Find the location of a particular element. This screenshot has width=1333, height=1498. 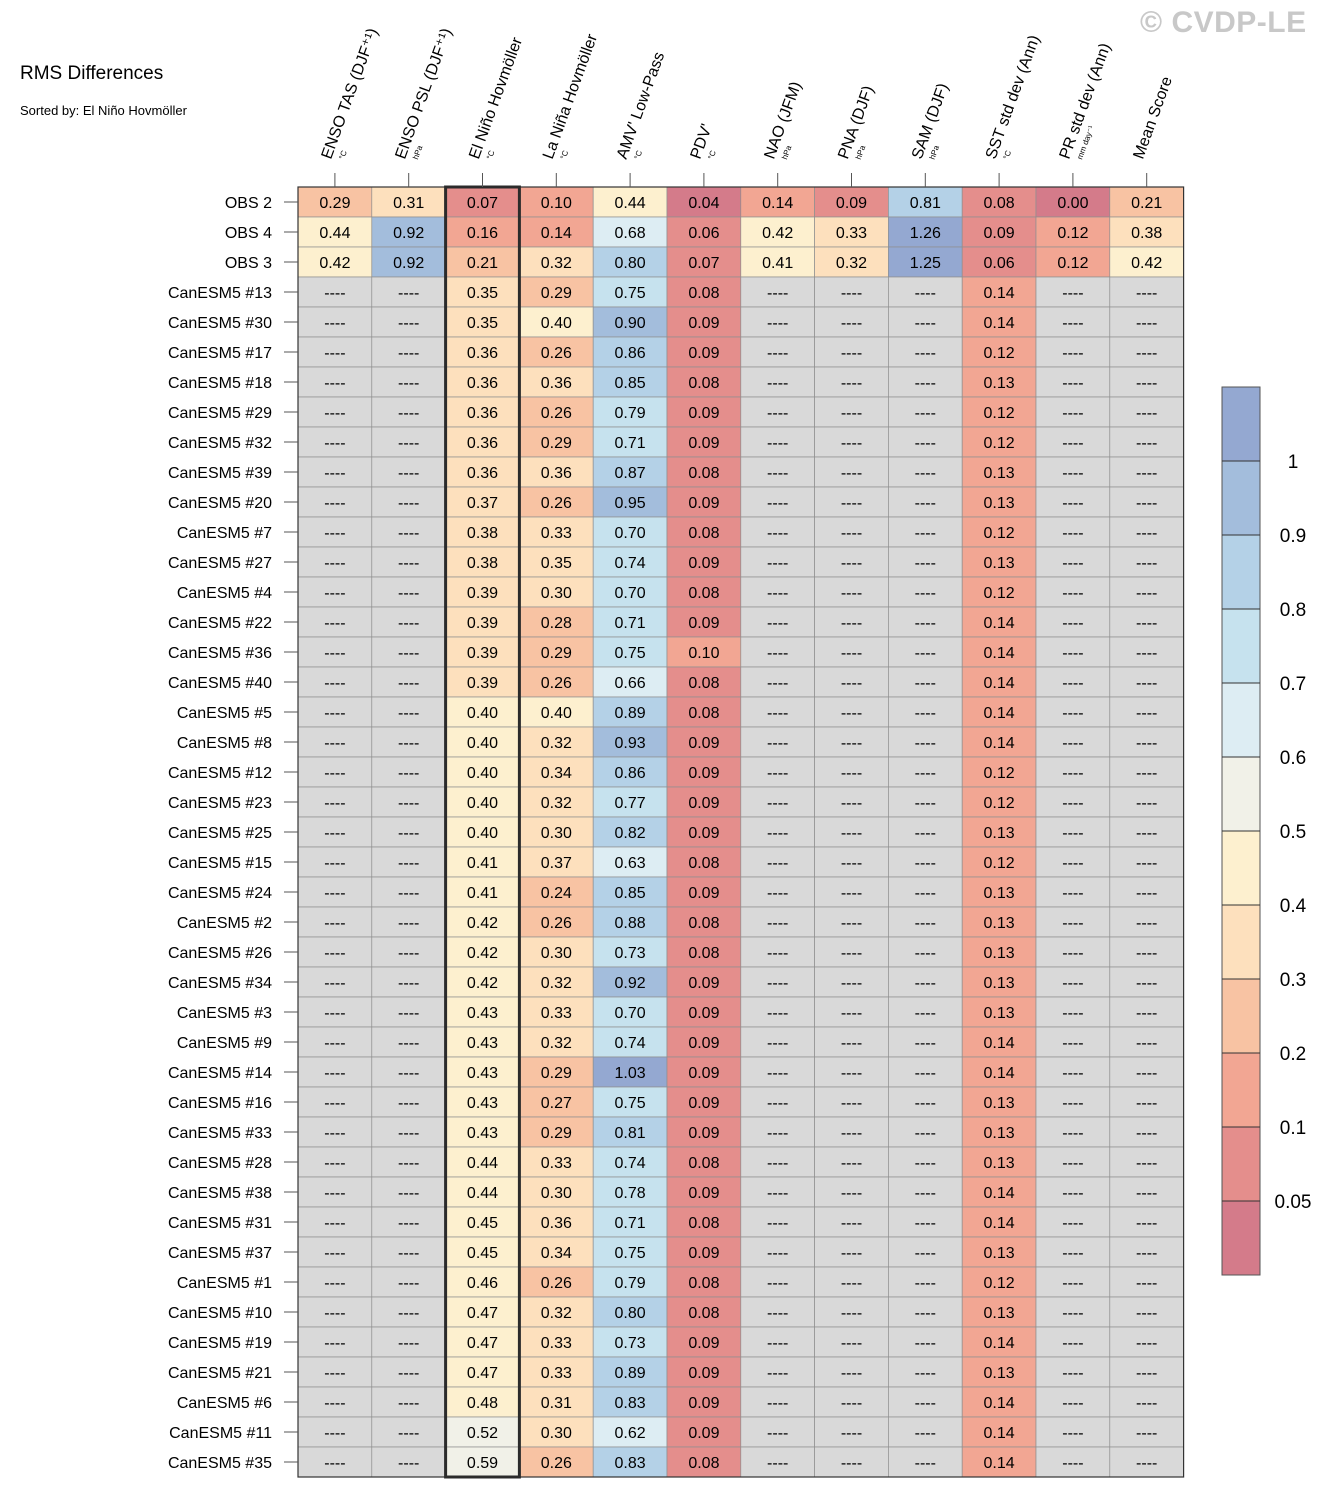

cell-value: 1.26 is located at coordinates (925, 233).